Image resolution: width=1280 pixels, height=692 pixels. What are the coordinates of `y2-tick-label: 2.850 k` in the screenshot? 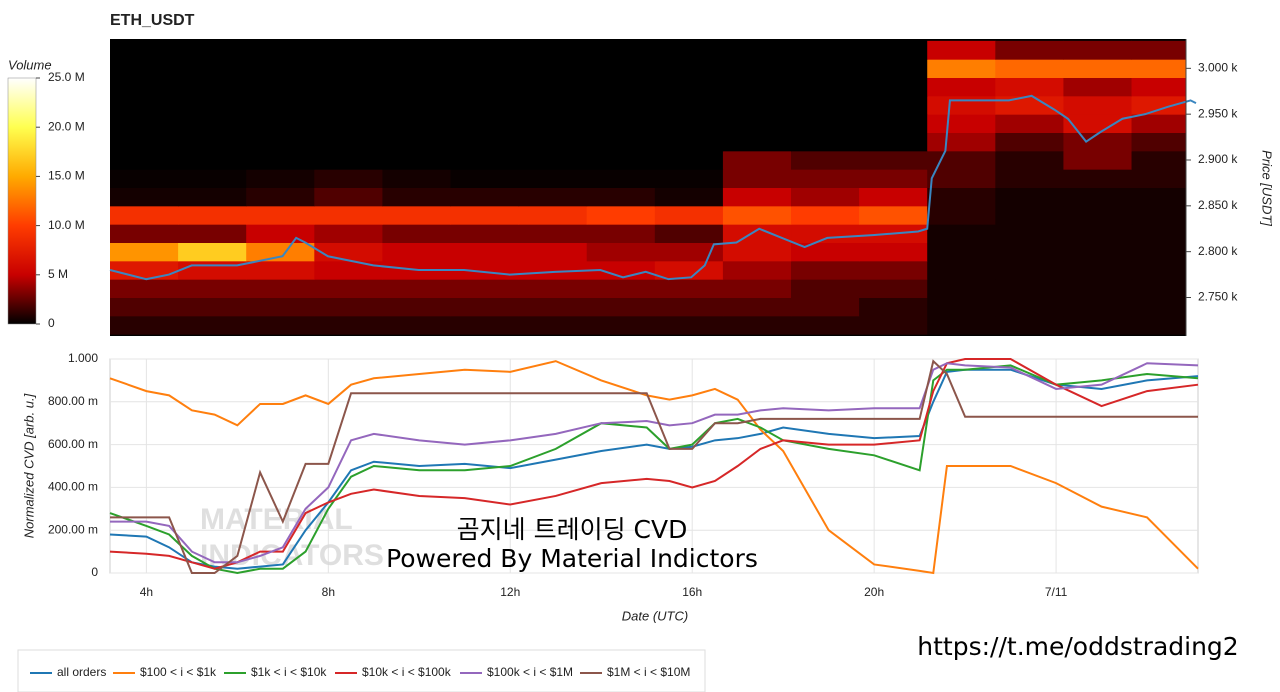 It's located at (1218, 205).